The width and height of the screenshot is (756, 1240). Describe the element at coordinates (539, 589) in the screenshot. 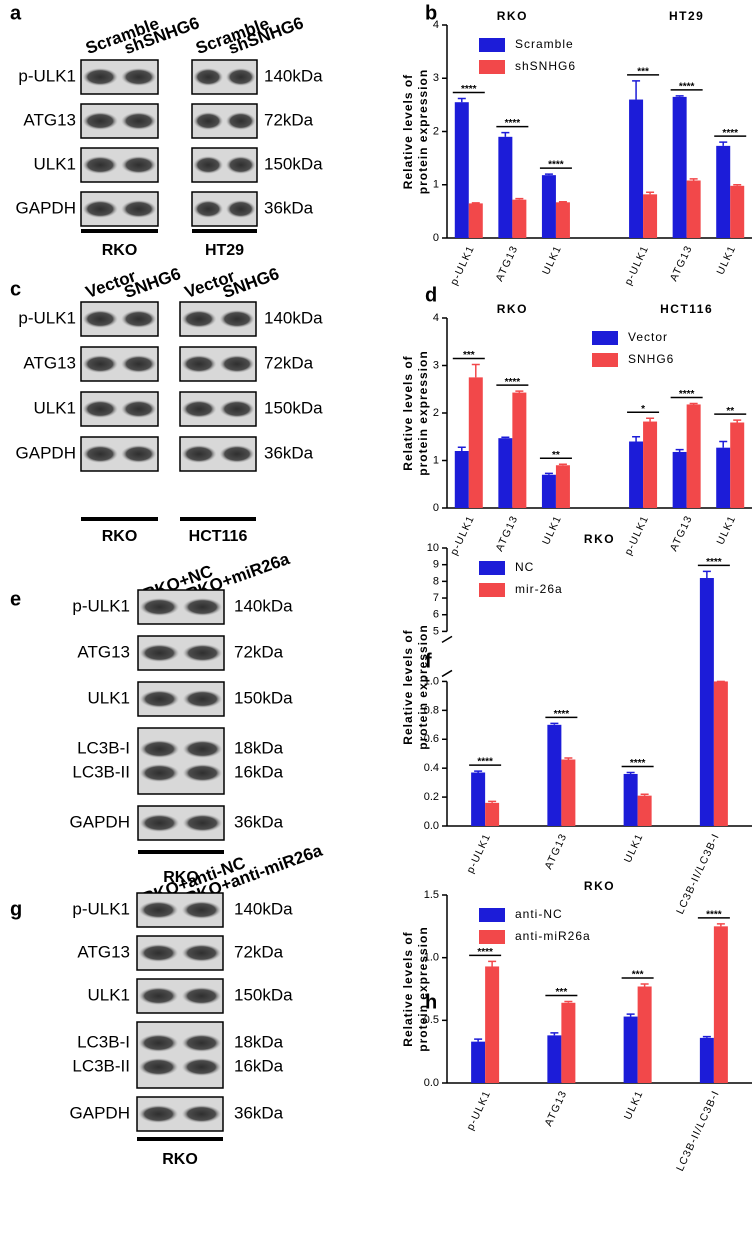

I see `legend-label: mir-26a` at that location.